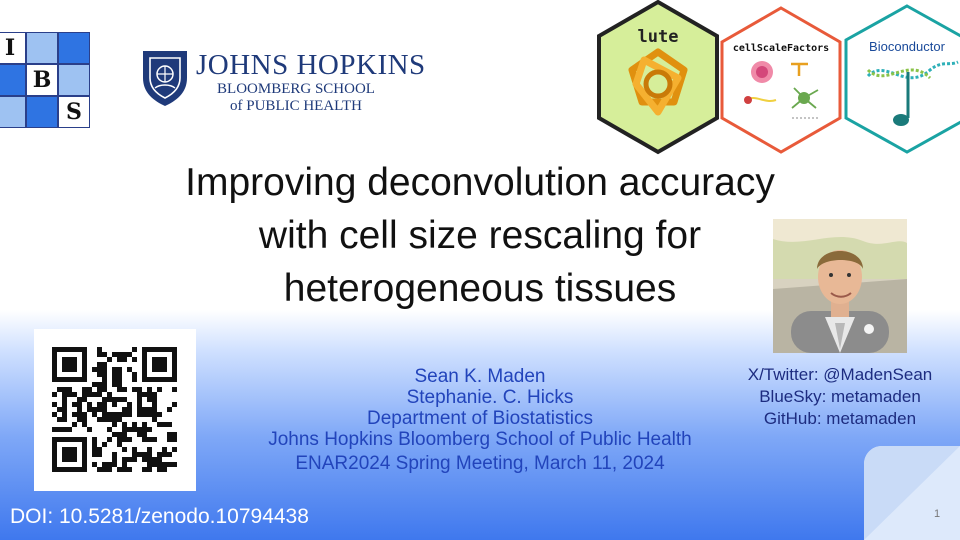 This screenshot has width=960, height=540. What do you see at coordinates (658, 82) in the screenshot?
I see `knot-icon` at bounding box center [658, 82].